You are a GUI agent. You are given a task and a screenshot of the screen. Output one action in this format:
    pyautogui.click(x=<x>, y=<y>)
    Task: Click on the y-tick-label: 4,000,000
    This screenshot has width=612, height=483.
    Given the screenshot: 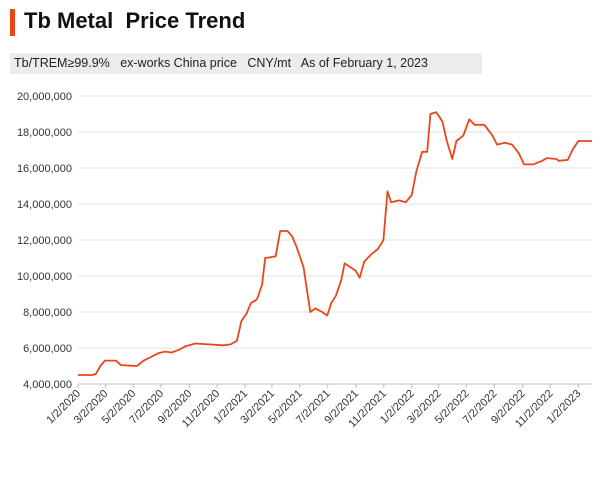 What is the action you would take?
    pyautogui.click(x=47, y=385)
    